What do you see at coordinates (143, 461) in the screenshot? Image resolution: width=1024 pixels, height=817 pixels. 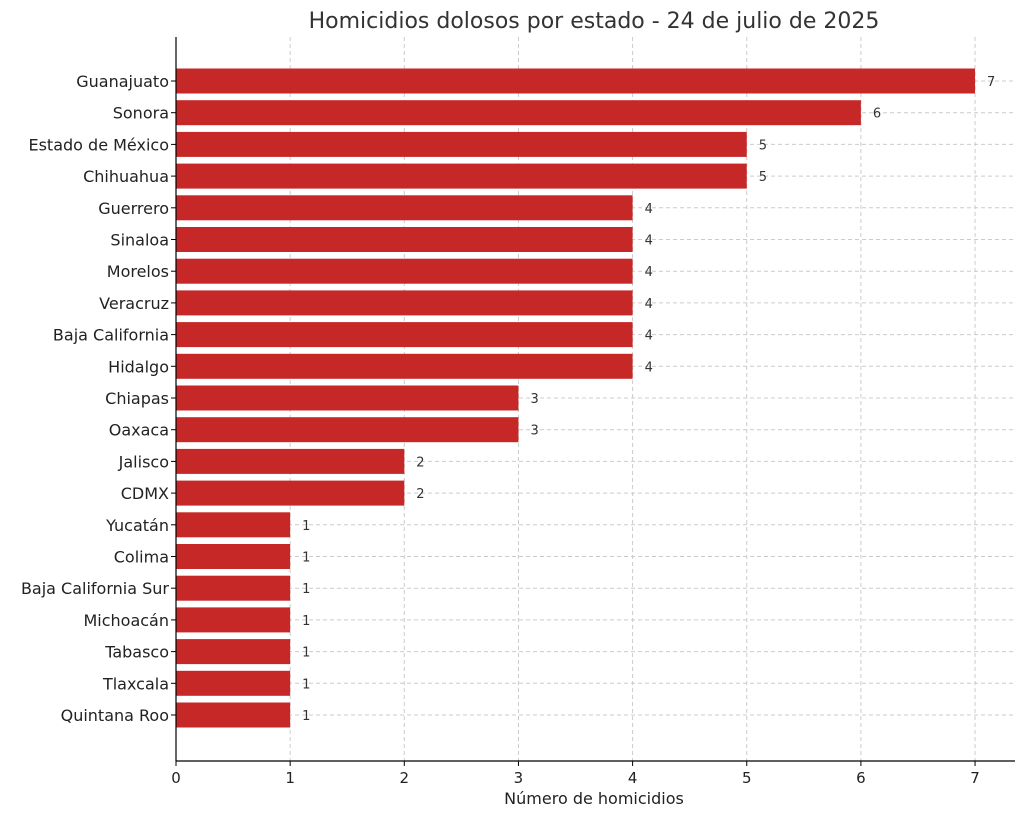 I see `category-label: Jalisco` at bounding box center [143, 461].